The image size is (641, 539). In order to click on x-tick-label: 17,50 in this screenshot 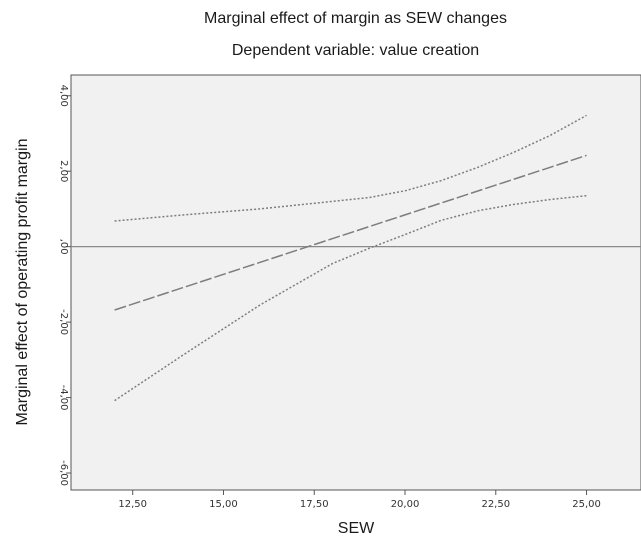, I will do `click(314, 504)`.